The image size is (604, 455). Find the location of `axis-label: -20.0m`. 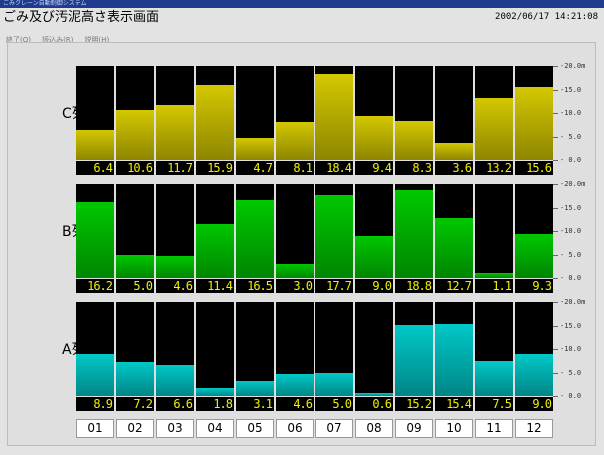

axis-label: -20.0m is located at coordinates (573, 302).